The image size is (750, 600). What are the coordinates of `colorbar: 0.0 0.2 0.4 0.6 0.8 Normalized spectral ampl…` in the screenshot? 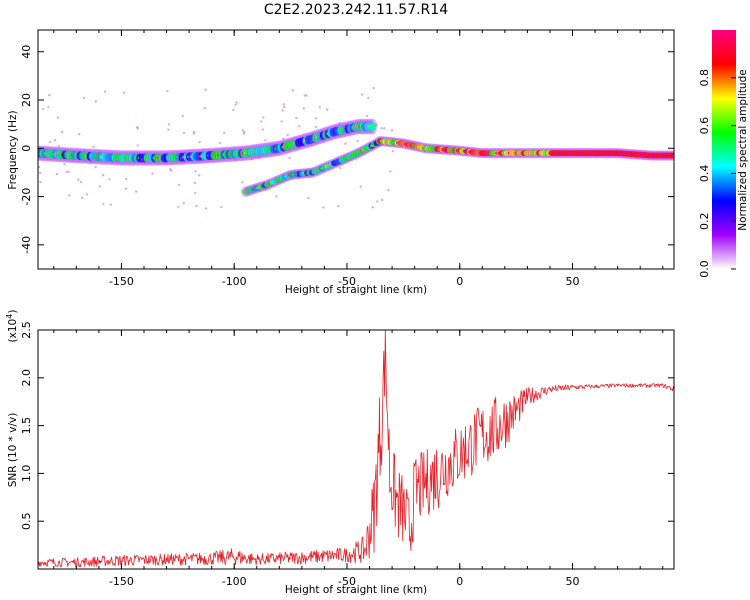 It's located at (723, 154).